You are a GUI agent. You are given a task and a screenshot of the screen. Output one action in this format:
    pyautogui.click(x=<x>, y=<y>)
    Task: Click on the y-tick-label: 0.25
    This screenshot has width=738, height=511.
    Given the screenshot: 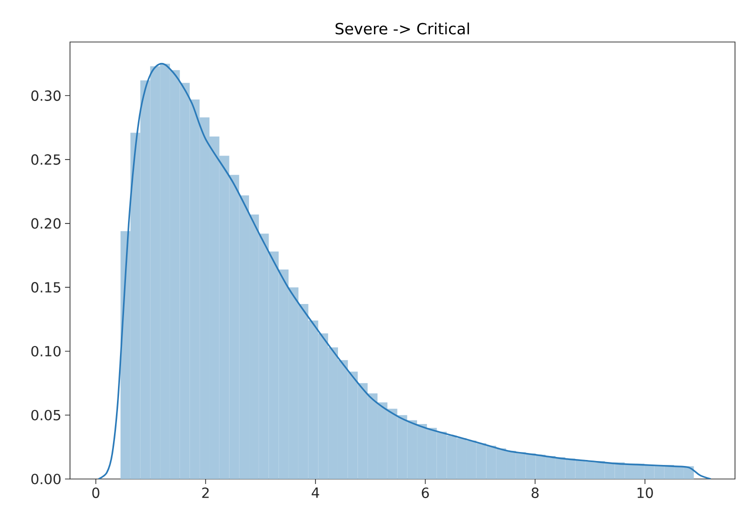 What is the action you would take?
    pyautogui.click(x=45, y=159)
    